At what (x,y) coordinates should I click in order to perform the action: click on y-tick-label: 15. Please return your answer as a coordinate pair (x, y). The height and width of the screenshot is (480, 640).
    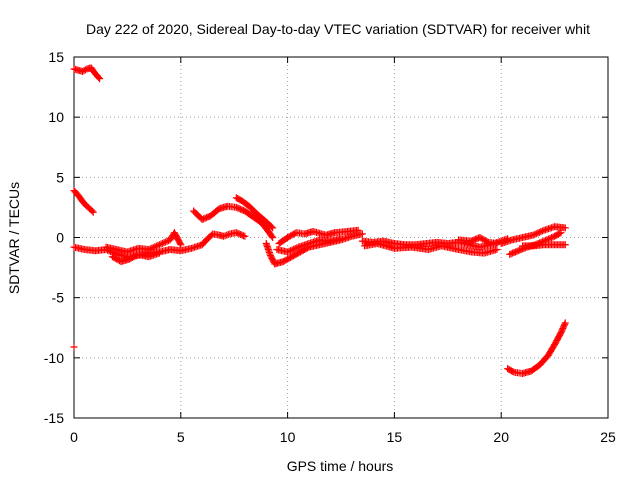
    Looking at the image, I should click on (56, 57).